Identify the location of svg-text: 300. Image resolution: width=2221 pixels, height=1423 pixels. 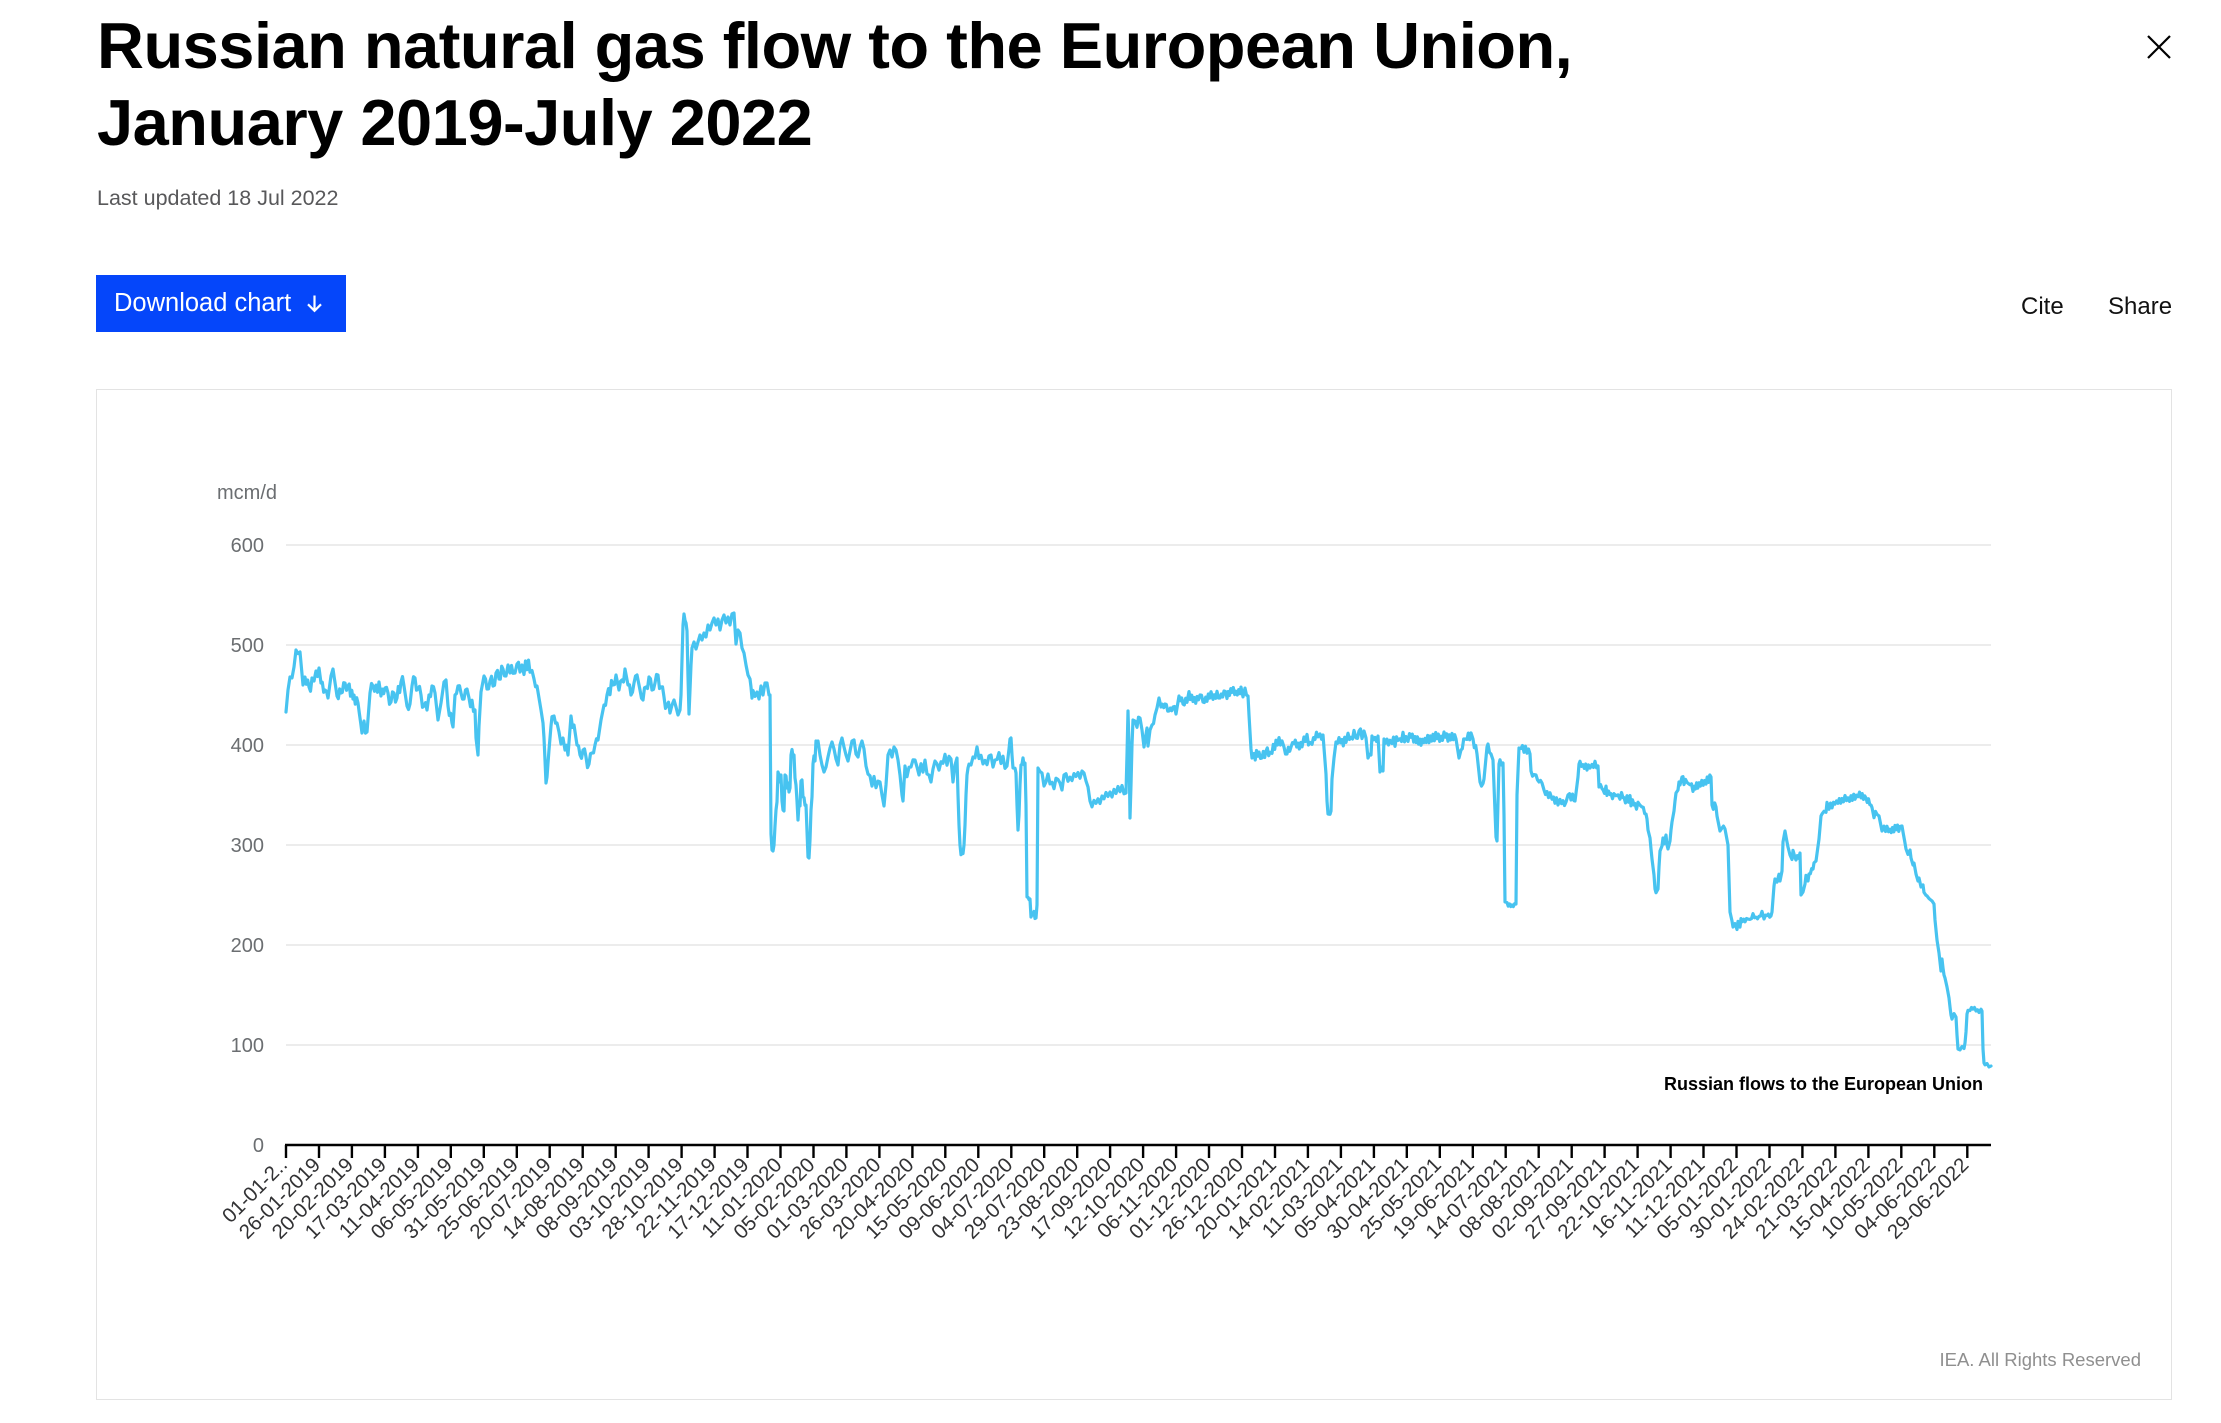
(247, 846).